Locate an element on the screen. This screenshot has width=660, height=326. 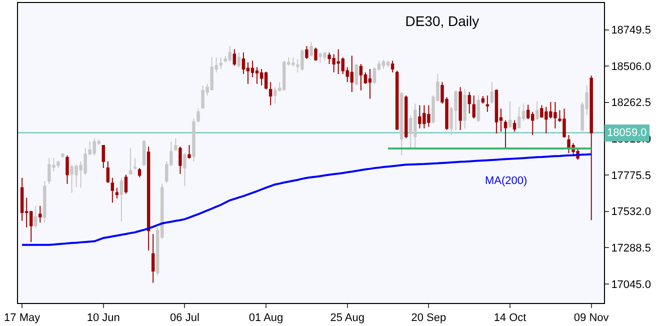
y-tick-label: 17288.5 is located at coordinates (631, 248).